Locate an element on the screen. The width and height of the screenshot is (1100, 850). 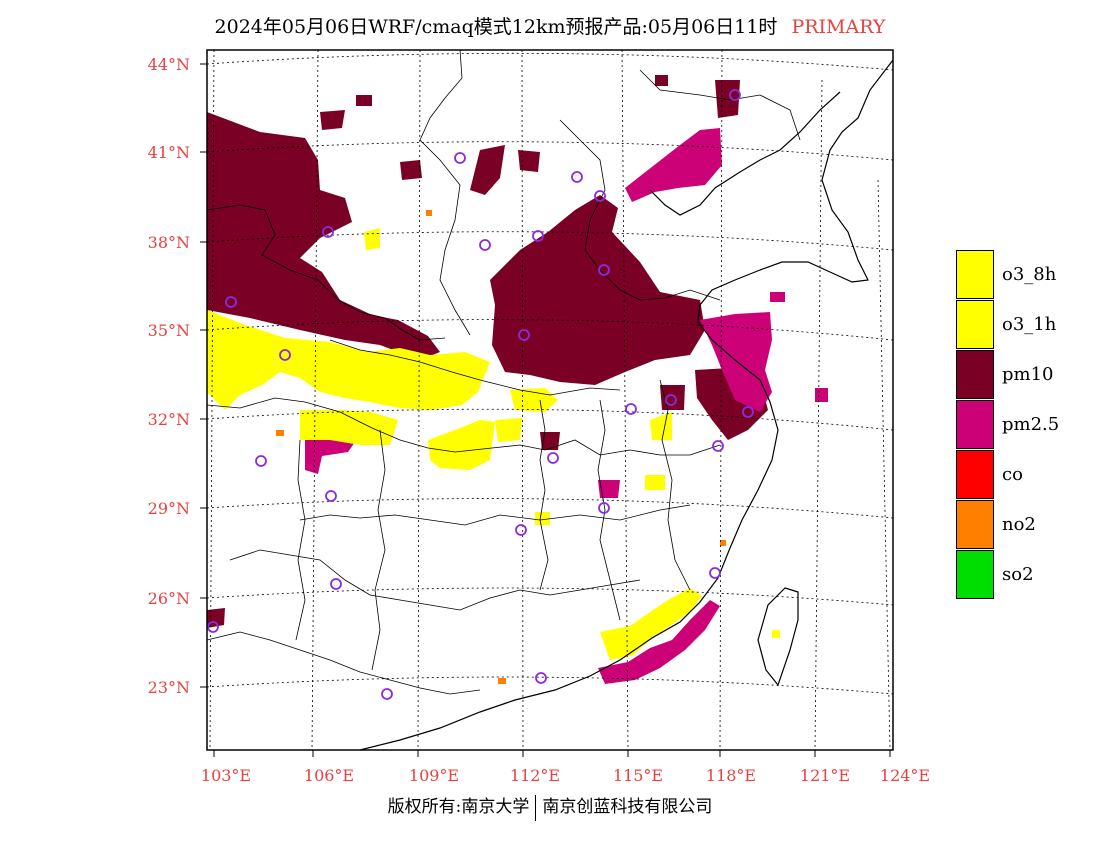
lon-label: 103°E is located at coordinates (226, 775).